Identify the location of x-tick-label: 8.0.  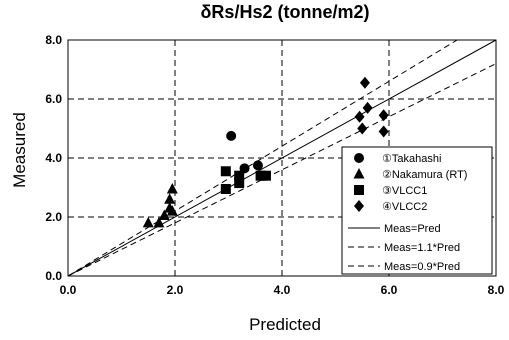
(496, 290).